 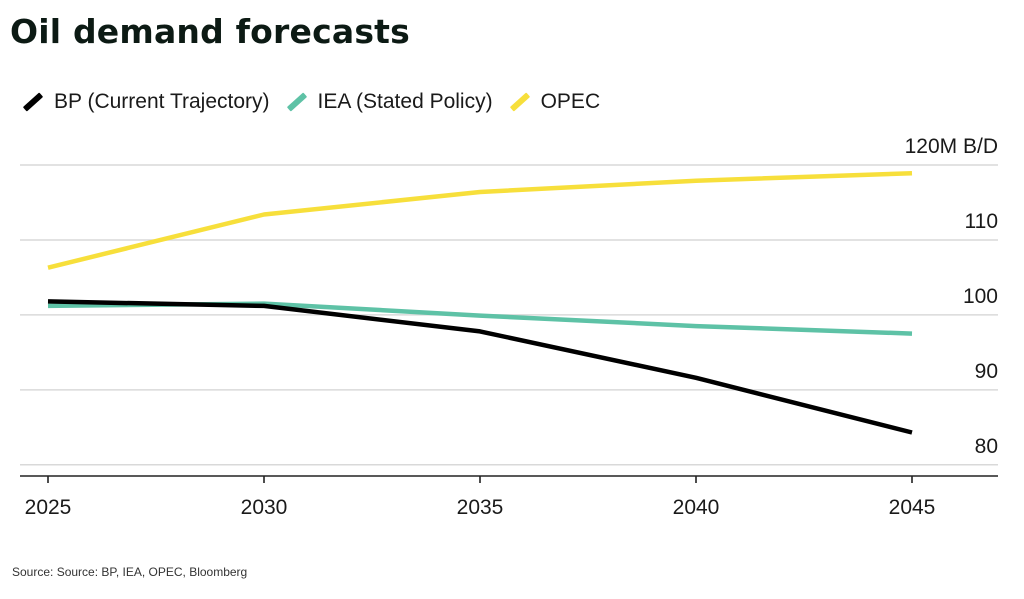 I want to click on legend-item-opec: OPEC, so click(x=555, y=102).